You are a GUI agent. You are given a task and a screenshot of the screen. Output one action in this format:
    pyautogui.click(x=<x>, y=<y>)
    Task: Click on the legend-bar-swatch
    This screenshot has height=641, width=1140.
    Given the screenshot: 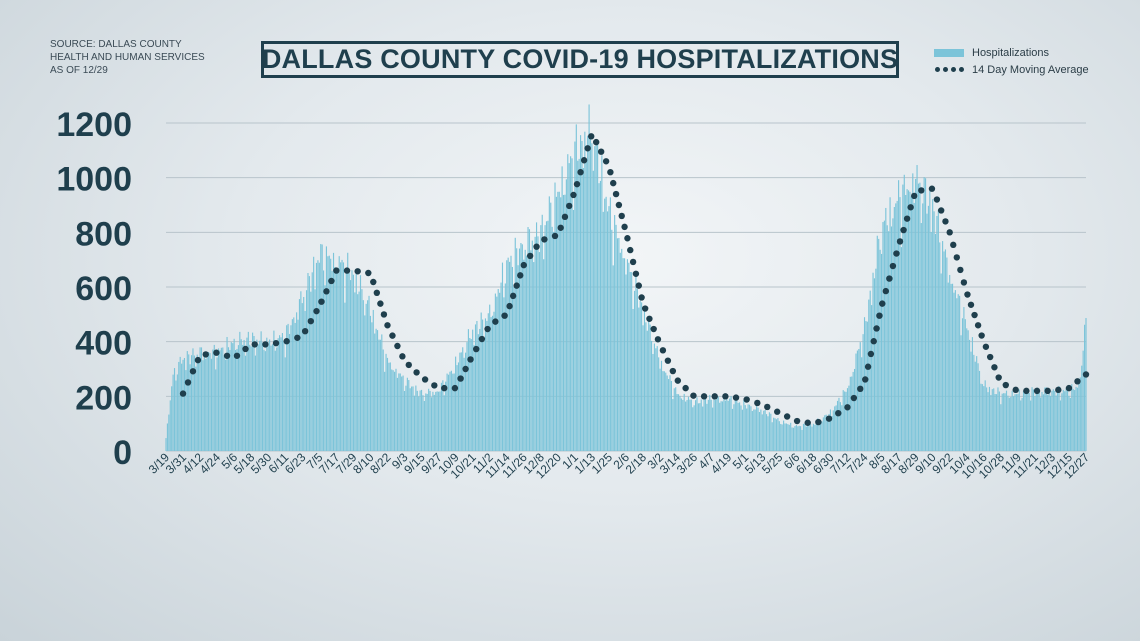 What is the action you would take?
    pyautogui.click(x=949, y=52)
    